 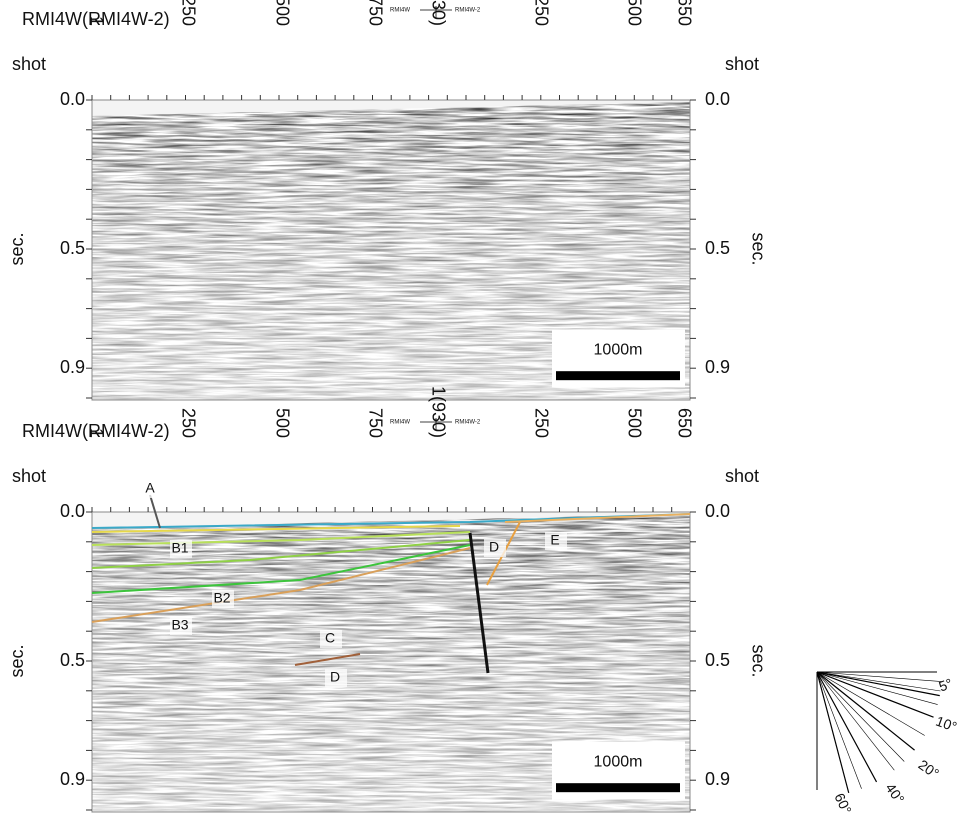 I want to click on horizon-label: B3, so click(x=179, y=625).